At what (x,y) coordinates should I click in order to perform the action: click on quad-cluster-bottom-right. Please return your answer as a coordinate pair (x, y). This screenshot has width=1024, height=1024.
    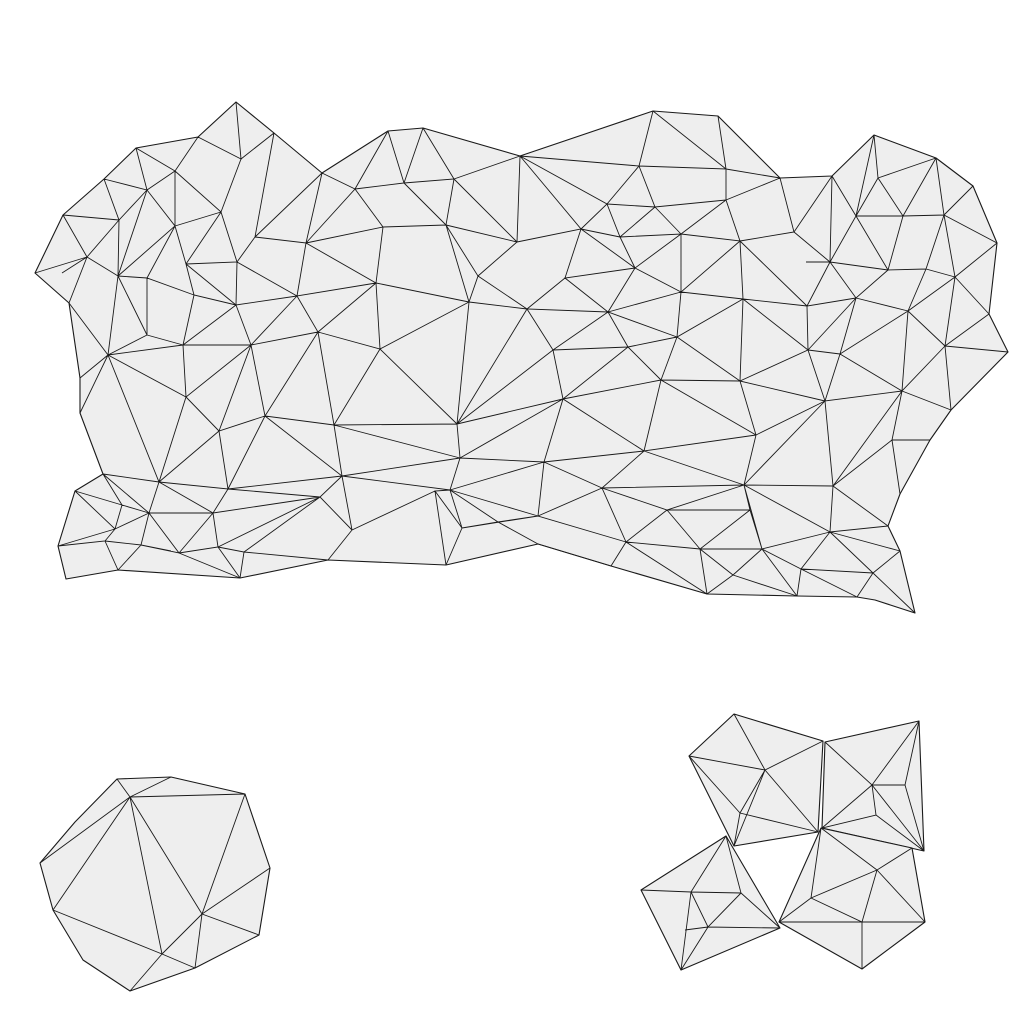
    Looking at the image, I should click on (852, 898).